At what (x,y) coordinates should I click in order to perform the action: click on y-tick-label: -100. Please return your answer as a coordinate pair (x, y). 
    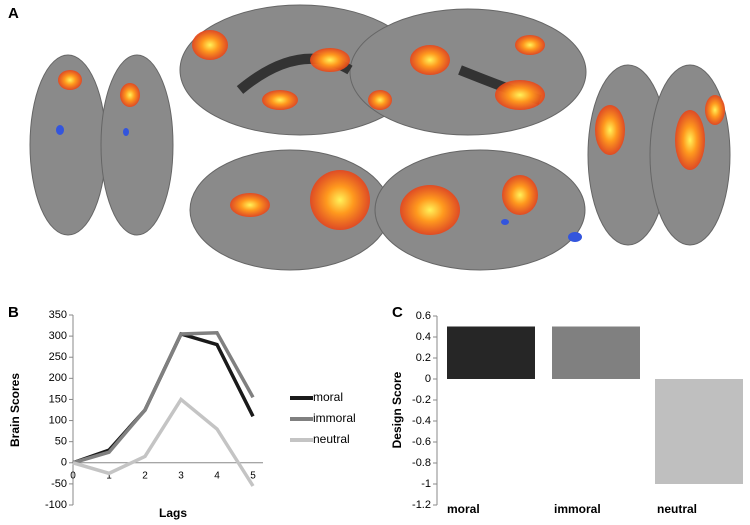
    Looking at the image, I should click on (56, 505).